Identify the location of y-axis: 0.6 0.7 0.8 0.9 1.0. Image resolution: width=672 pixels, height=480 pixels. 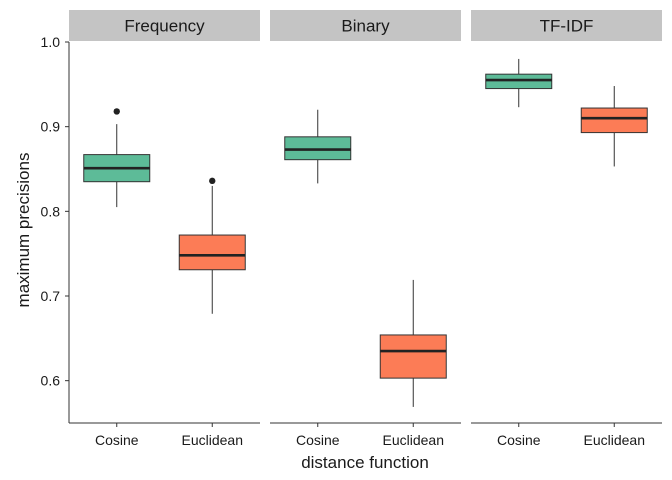
(55, 228).